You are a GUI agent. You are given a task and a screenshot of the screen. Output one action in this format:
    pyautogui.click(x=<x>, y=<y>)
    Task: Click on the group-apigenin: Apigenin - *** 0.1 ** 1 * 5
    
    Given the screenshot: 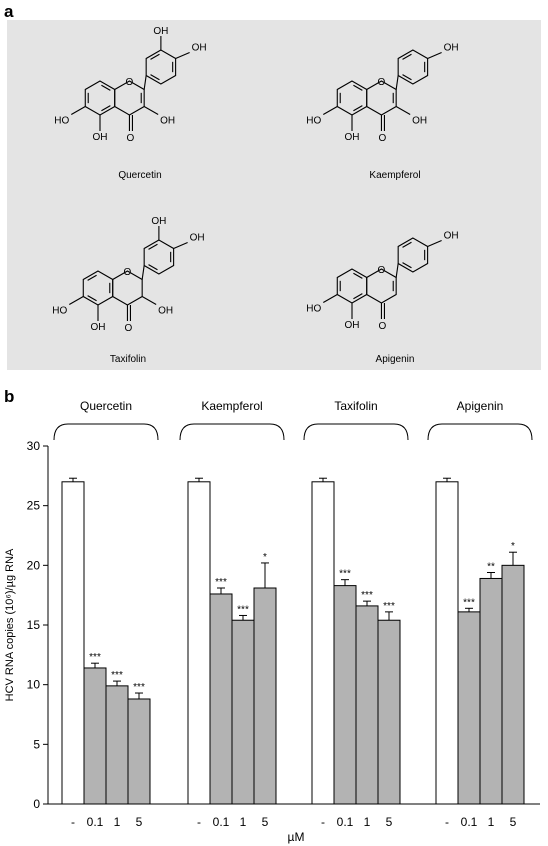 What is the action you would take?
    pyautogui.click(x=480, y=614)
    